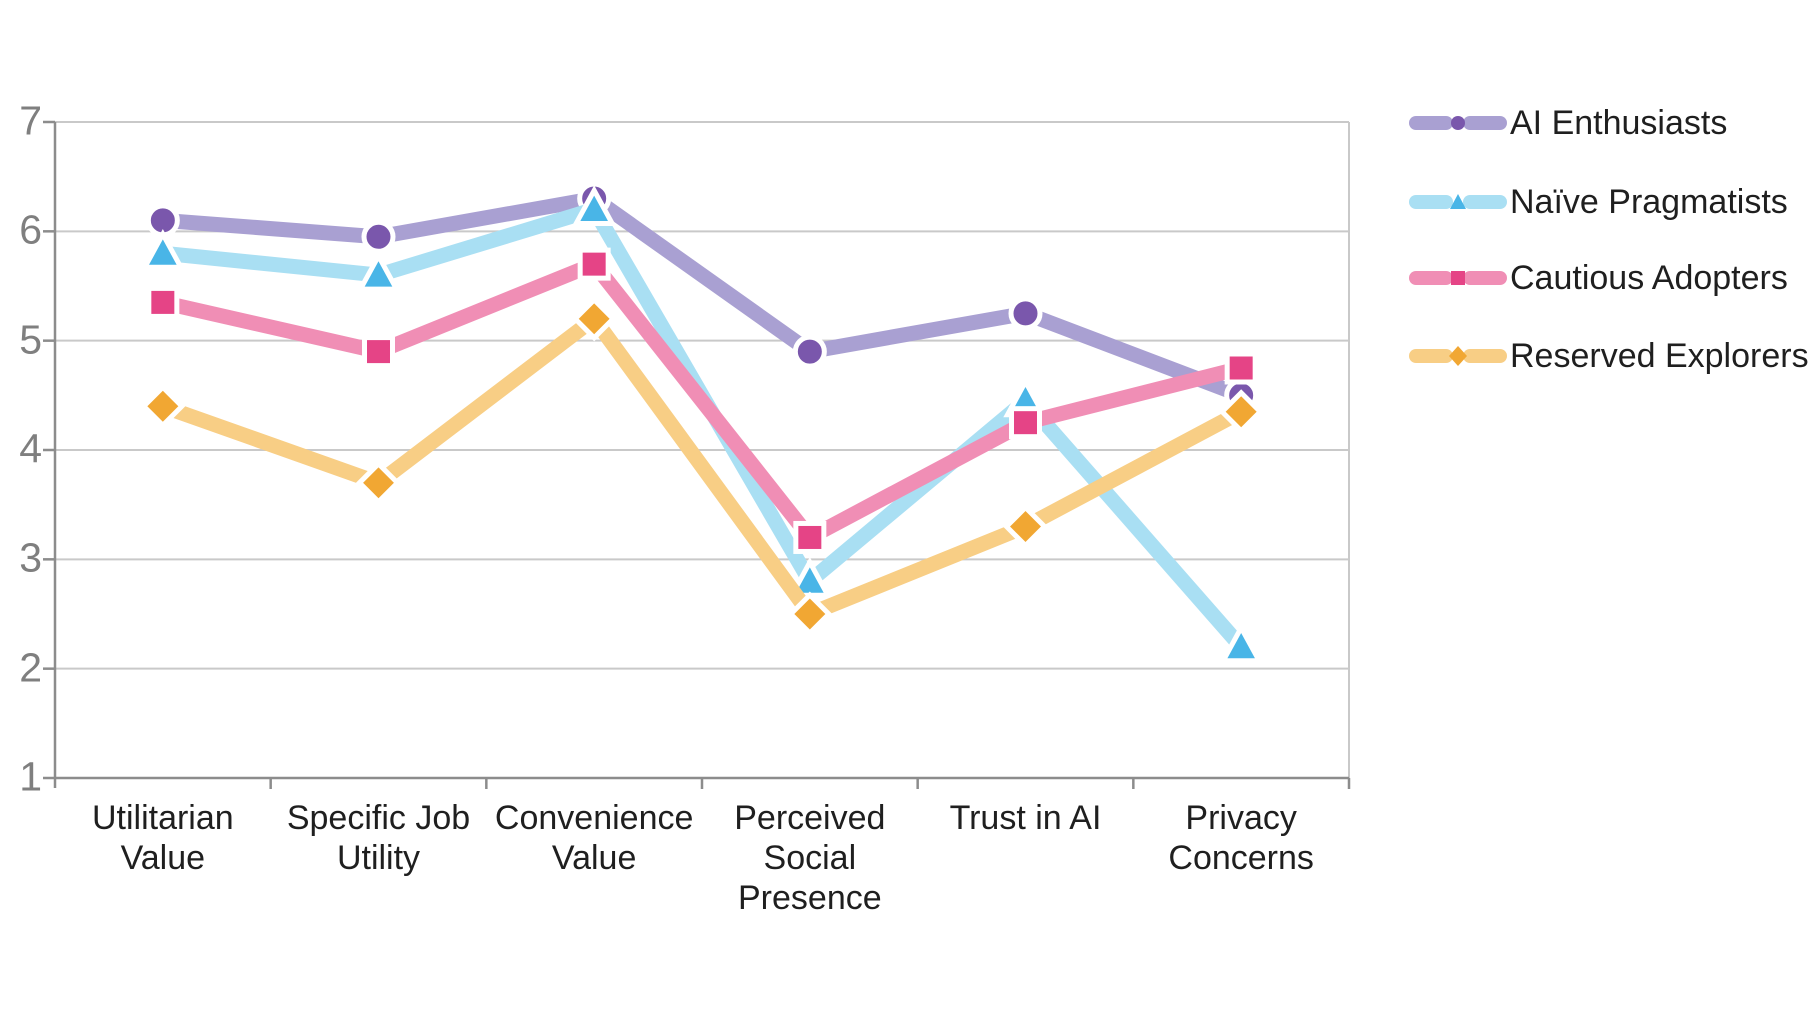  I want to click on y-tick-label: 1, so click(30, 776).